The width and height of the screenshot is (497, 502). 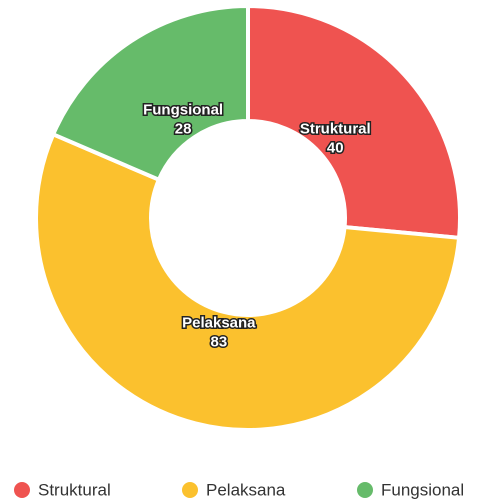 What do you see at coordinates (183, 109) in the screenshot?
I see `segment-label: Fungsional` at bounding box center [183, 109].